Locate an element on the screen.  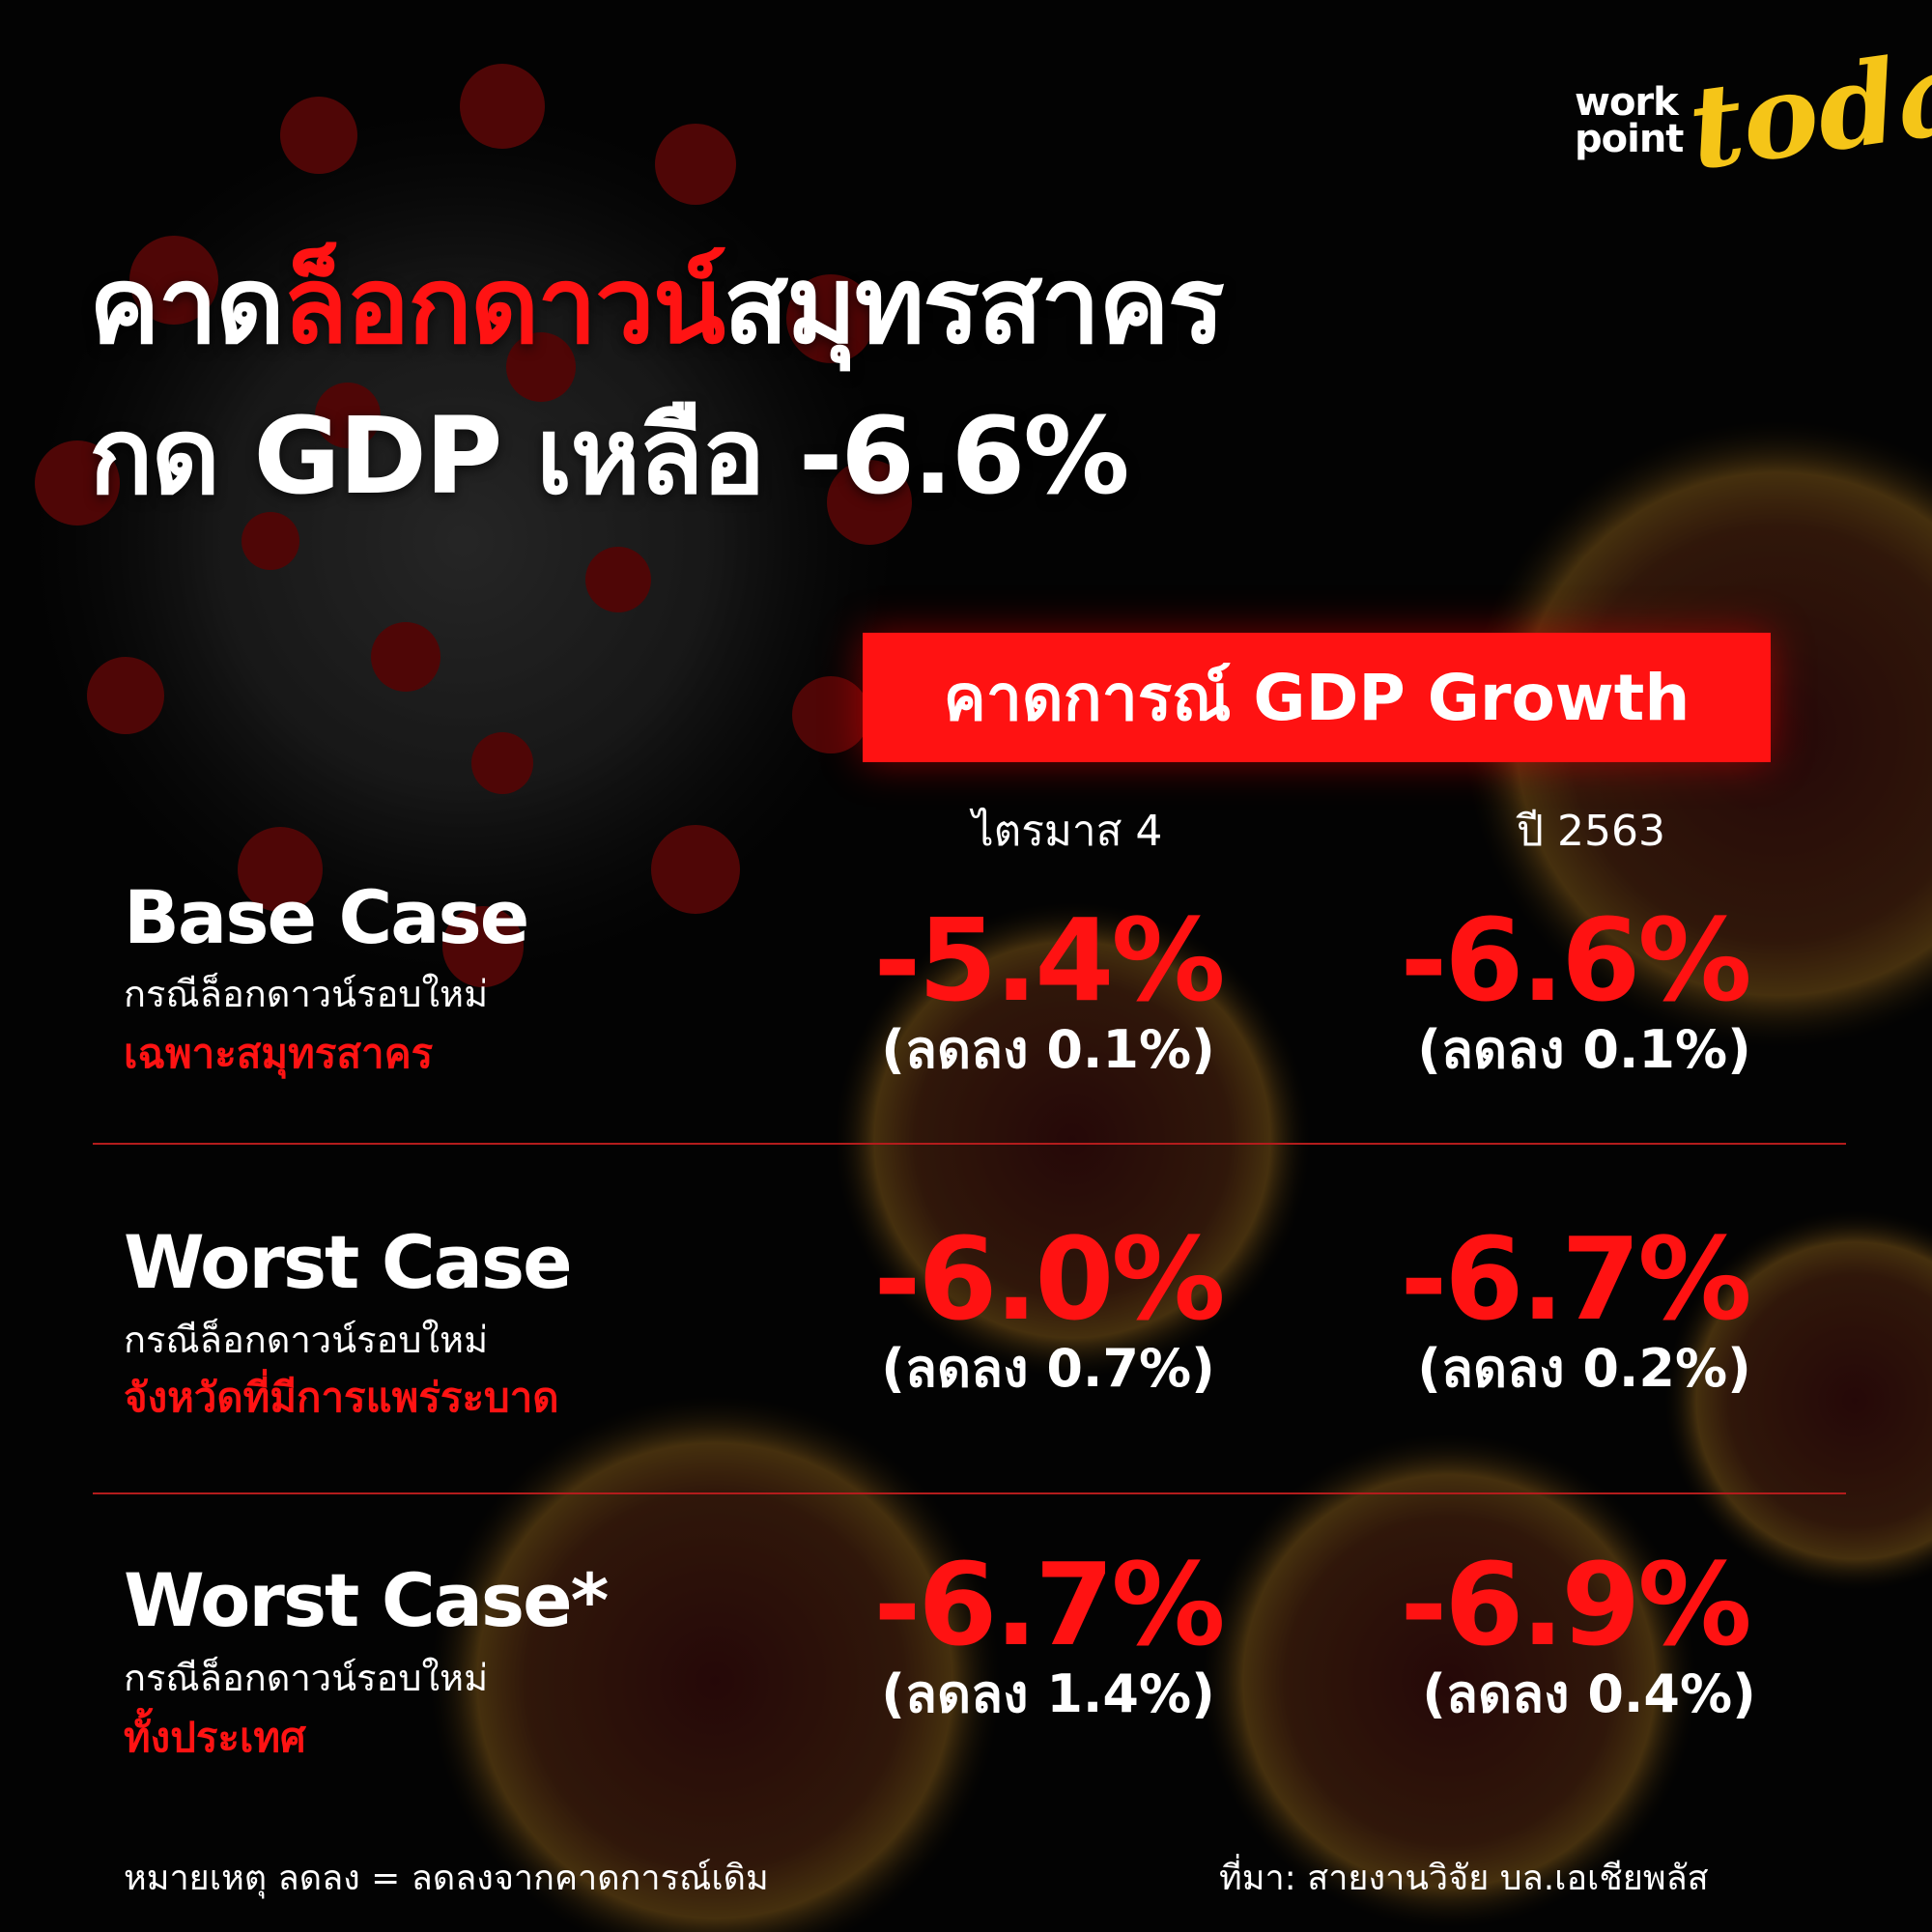
headline-part-3: สมุทรสาคร is located at coordinates (974, 305).